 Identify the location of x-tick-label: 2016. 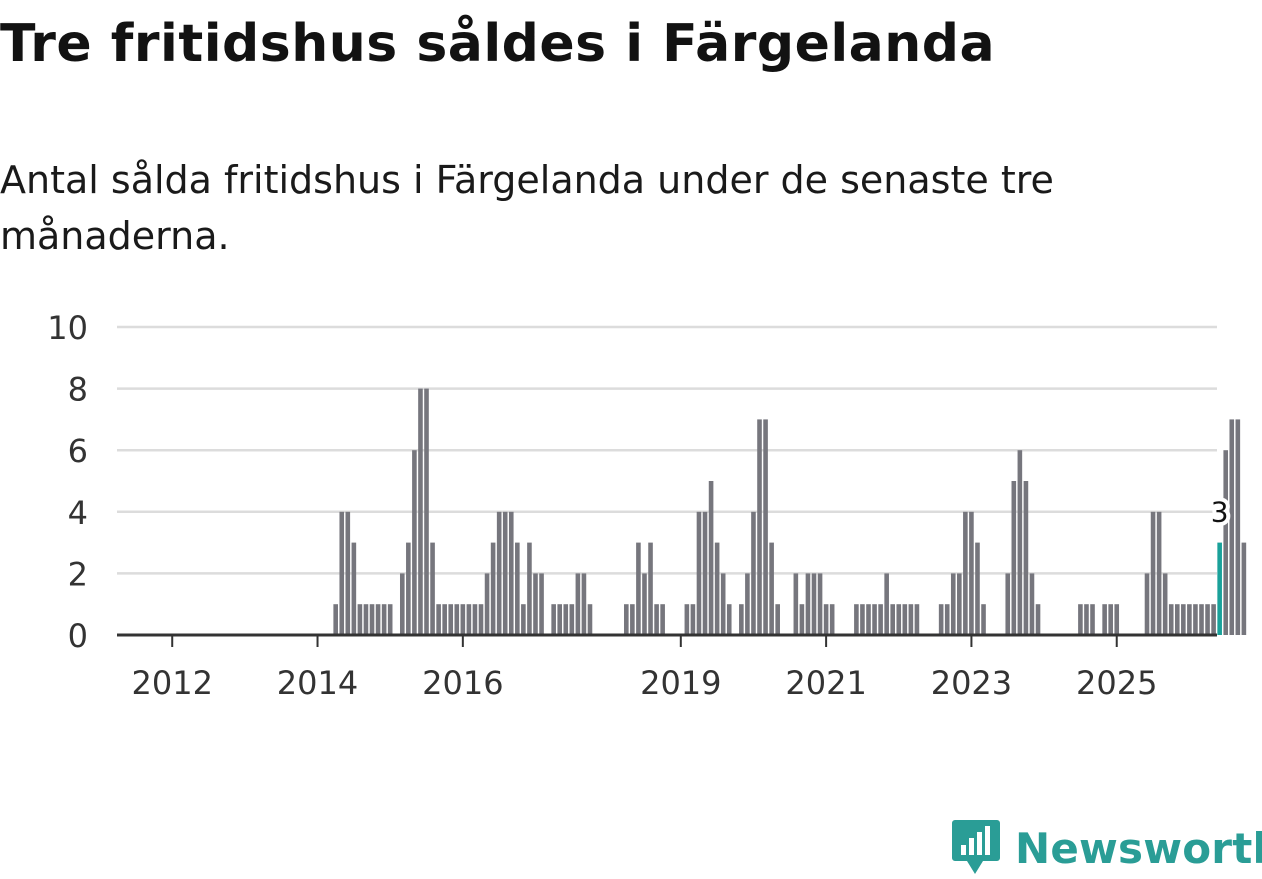
(462, 683).